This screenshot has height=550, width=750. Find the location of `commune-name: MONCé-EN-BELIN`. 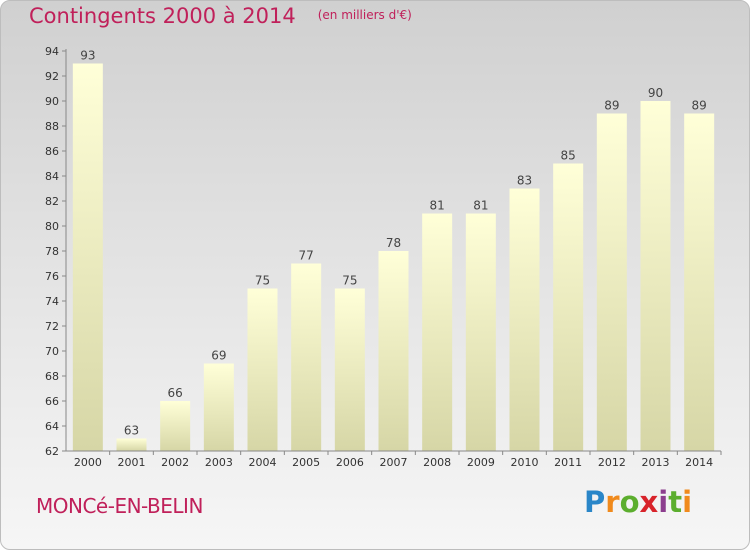

commune-name: MONCé-EN-BELIN is located at coordinates (119, 506).